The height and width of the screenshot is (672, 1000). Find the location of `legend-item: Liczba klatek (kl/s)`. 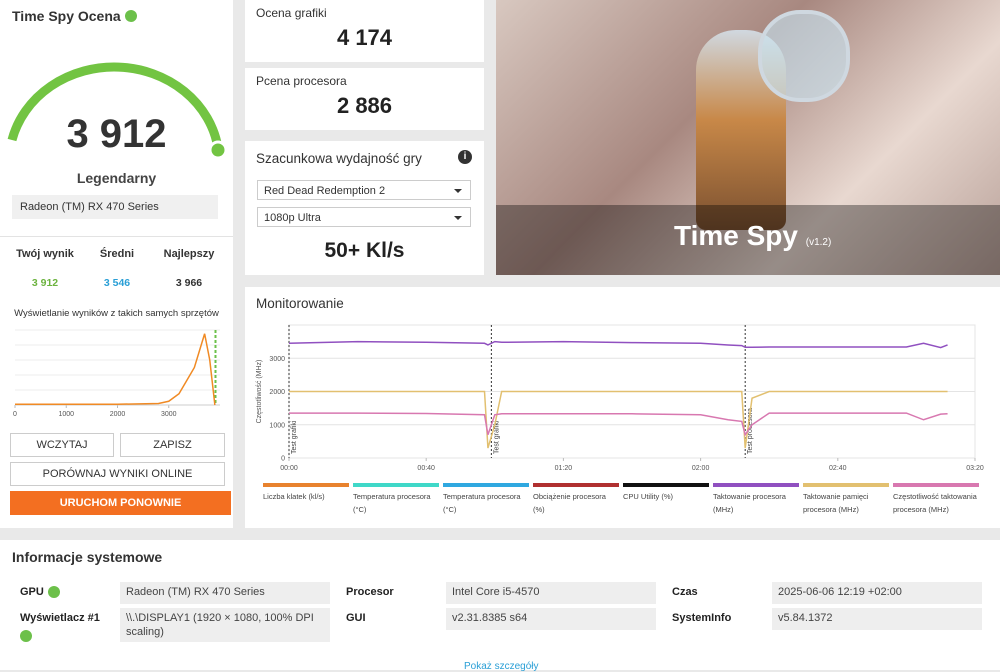

legend-item: Liczba klatek (kl/s) is located at coordinates (306, 493).